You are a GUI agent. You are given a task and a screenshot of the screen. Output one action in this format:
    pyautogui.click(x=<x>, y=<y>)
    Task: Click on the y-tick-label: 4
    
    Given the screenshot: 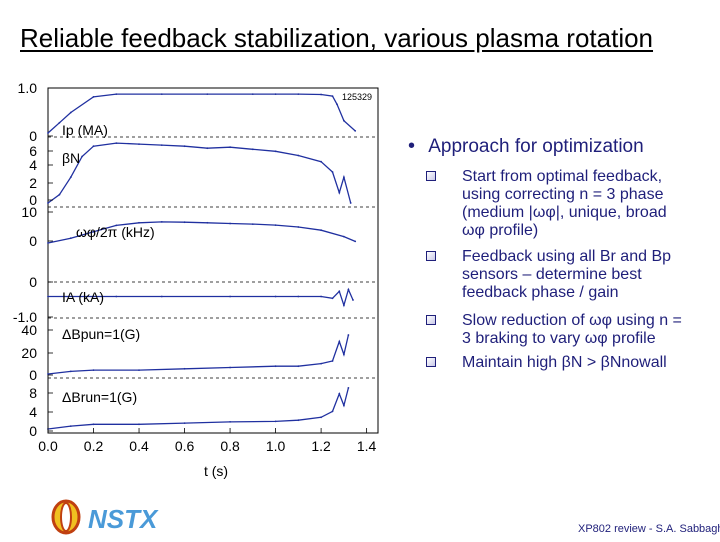 What is the action you would take?
    pyautogui.click(x=33, y=165)
    